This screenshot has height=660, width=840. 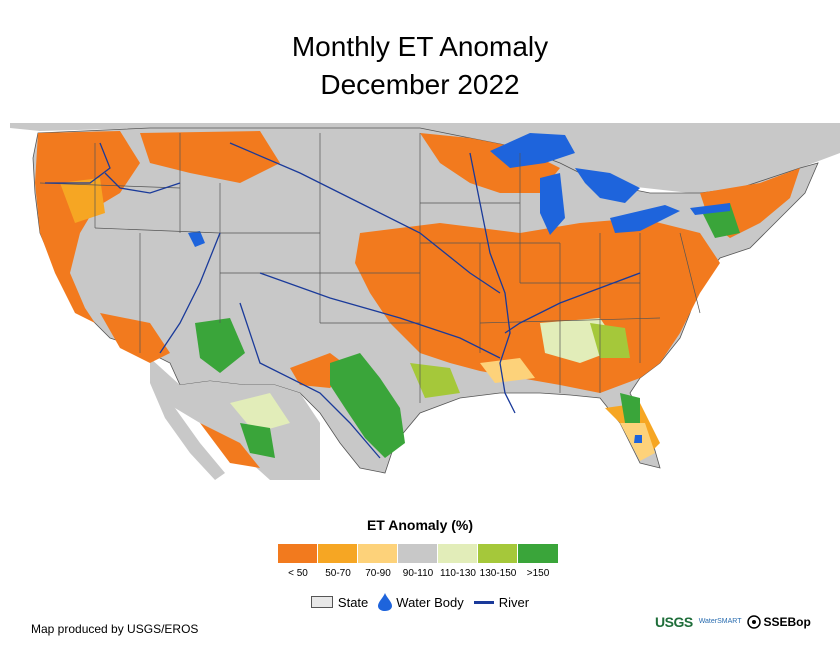 I want to click on rio-grande, so click(x=310, y=380).